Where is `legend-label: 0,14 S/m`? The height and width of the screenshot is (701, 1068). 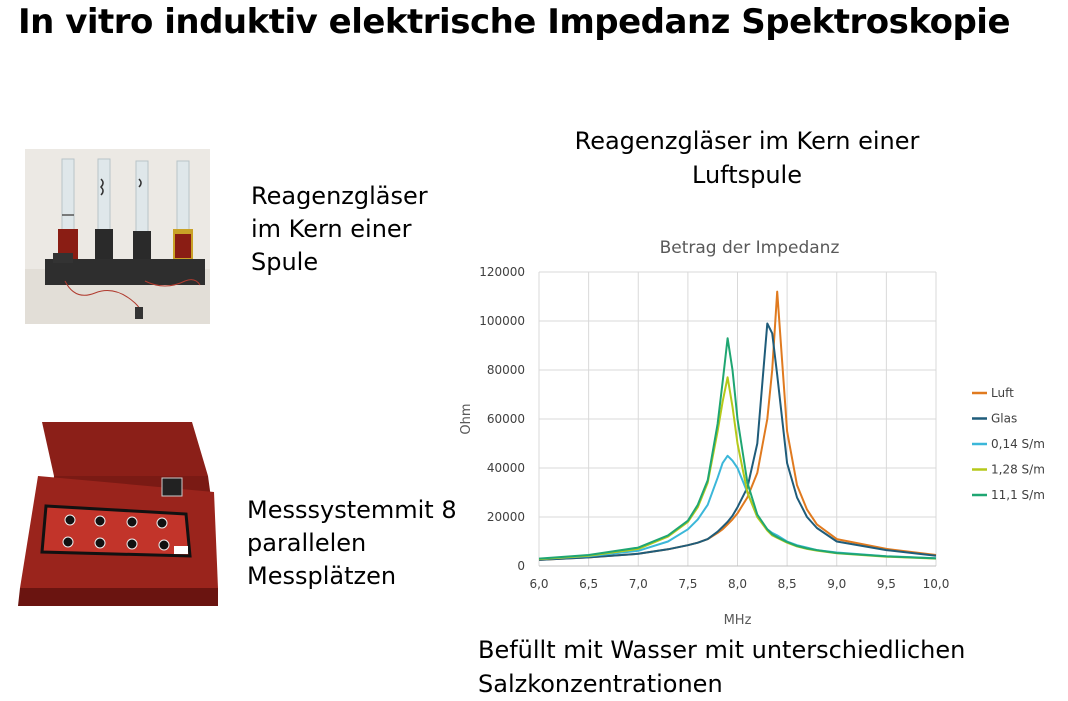 legend-label: 0,14 S/m is located at coordinates (1018, 444).